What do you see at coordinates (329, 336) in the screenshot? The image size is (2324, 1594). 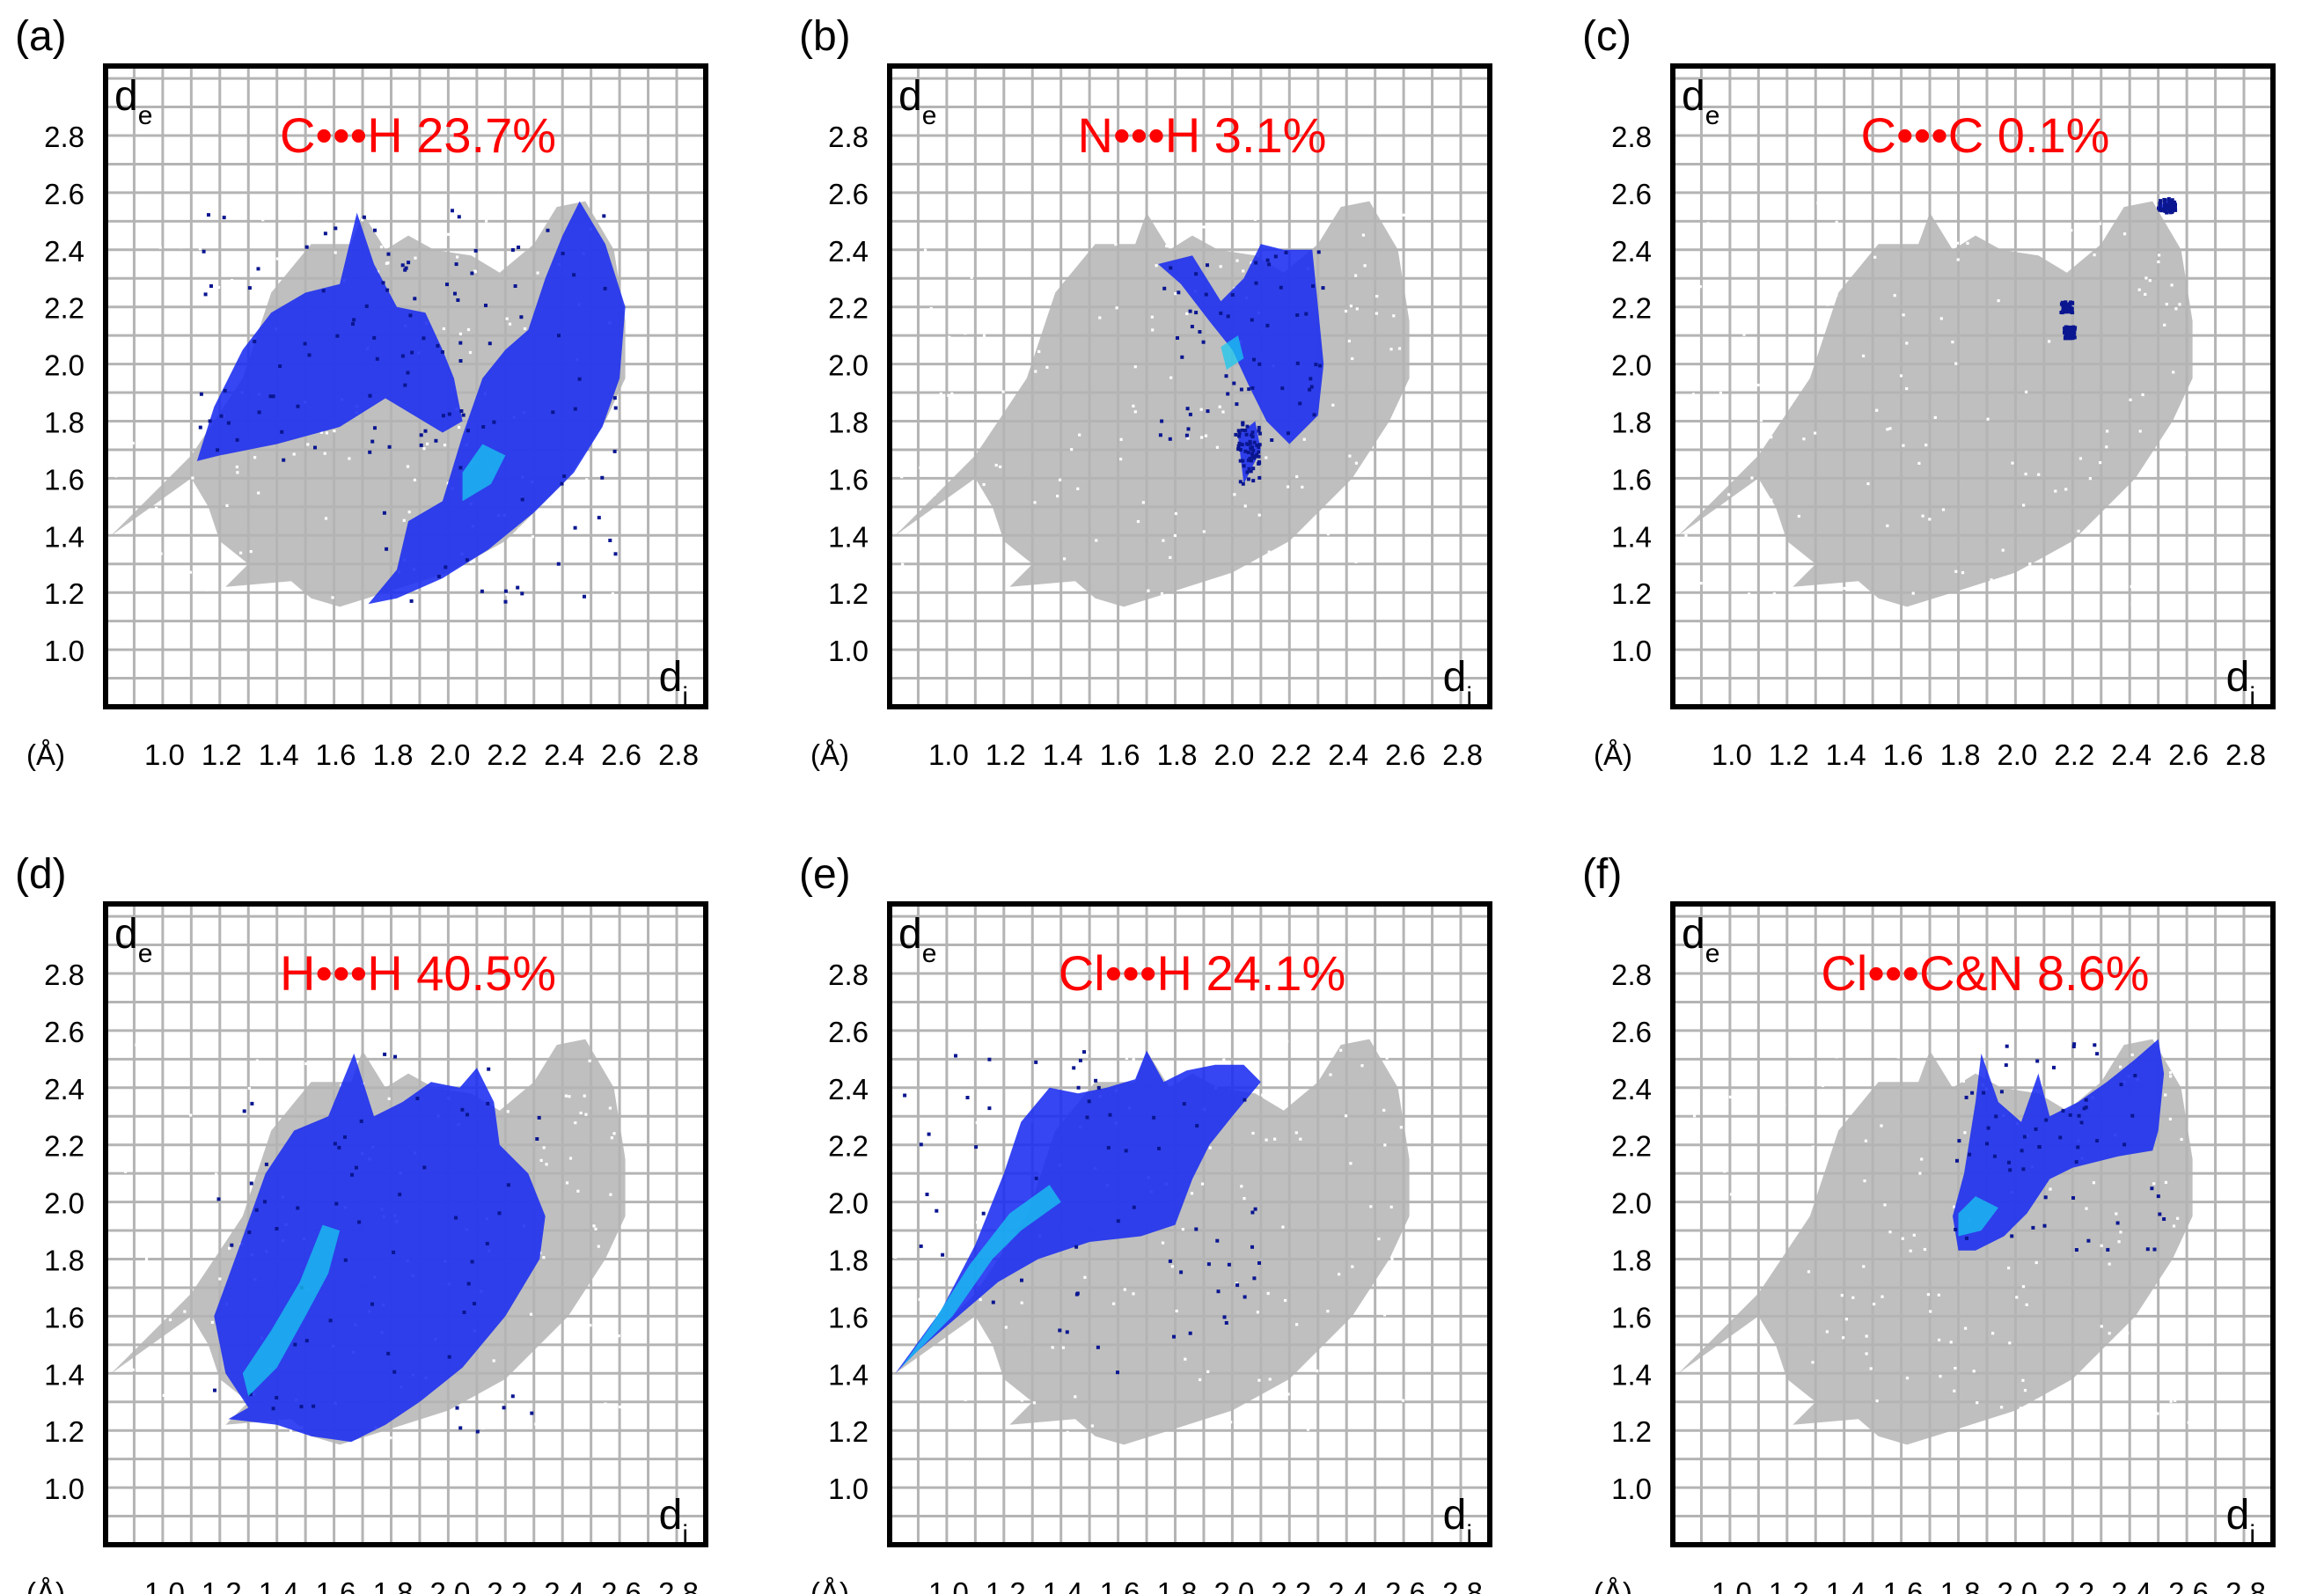 I see `contact-highlight-region` at bounding box center [329, 336].